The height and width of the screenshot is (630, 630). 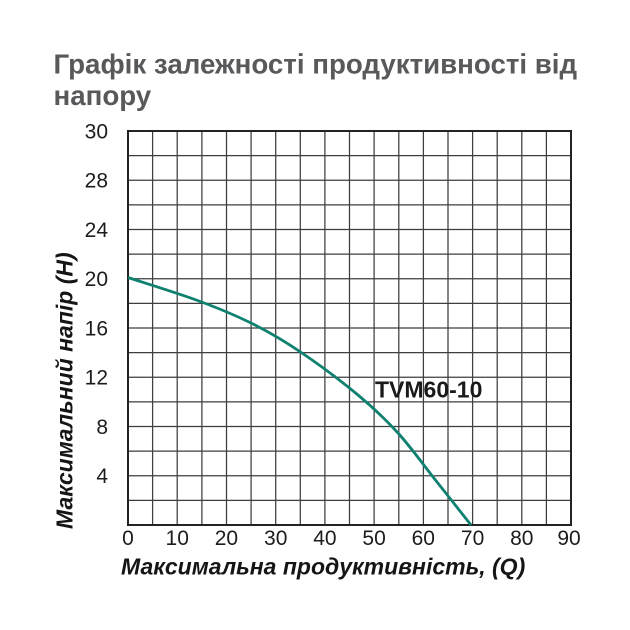 What do you see at coordinates (324, 538) in the screenshot?
I see `svg-text: 40` at bounding box center [324, 538].